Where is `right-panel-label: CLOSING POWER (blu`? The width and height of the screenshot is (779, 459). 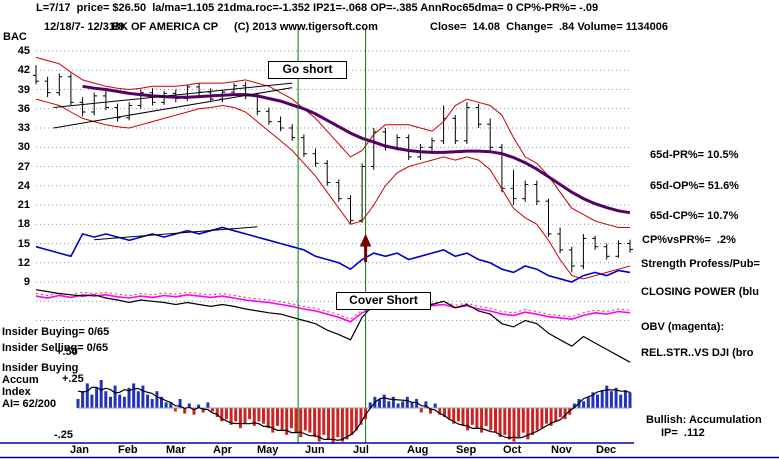 right-panel-label: CLOSING POWER (blu is located at coordinates (700, 292).